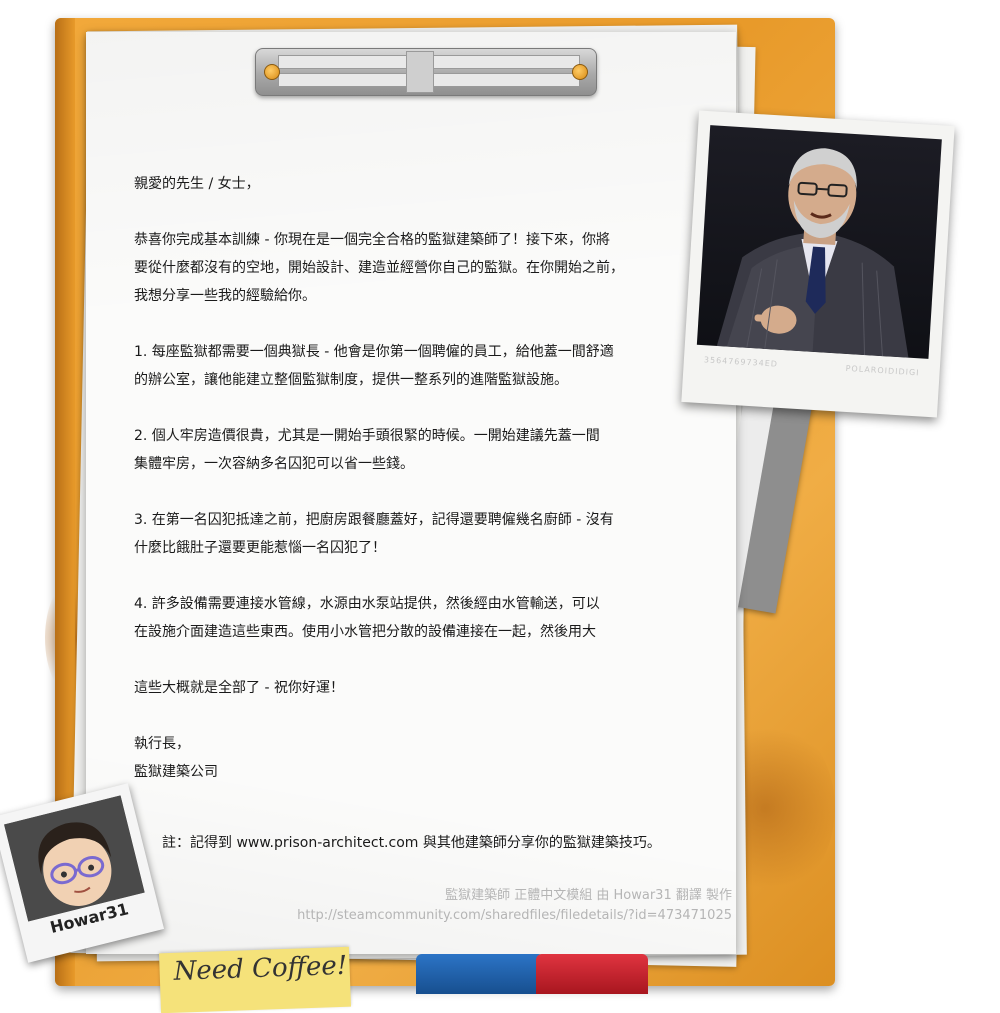 This screenshot has width=1000, height=1013. What do you see at coordinates (65, 502) in the screenshot?
I see `folder-spine` at bounding box center [65, 502].